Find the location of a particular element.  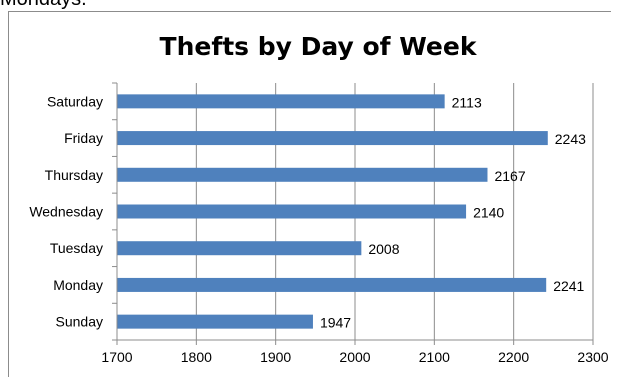

bar-thursday is located at coordinates (302, 174).